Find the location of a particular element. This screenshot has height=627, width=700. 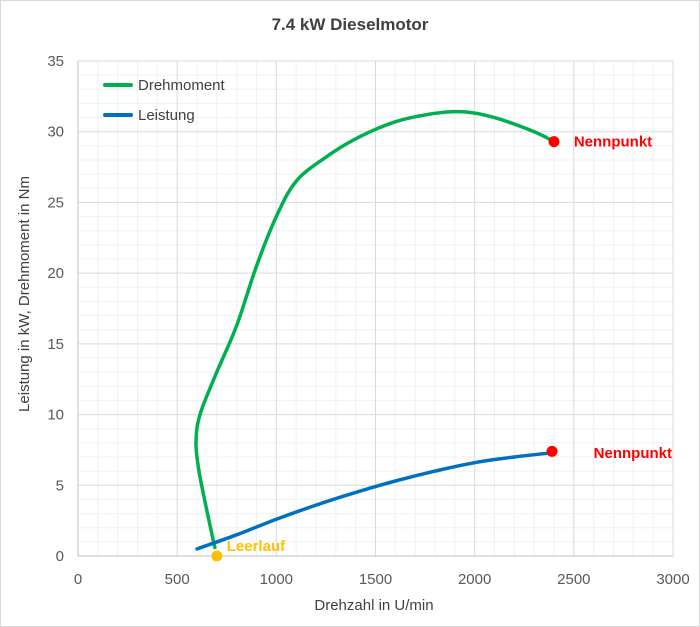

y-tick-label: 25 is located at coordinates (55, 202).